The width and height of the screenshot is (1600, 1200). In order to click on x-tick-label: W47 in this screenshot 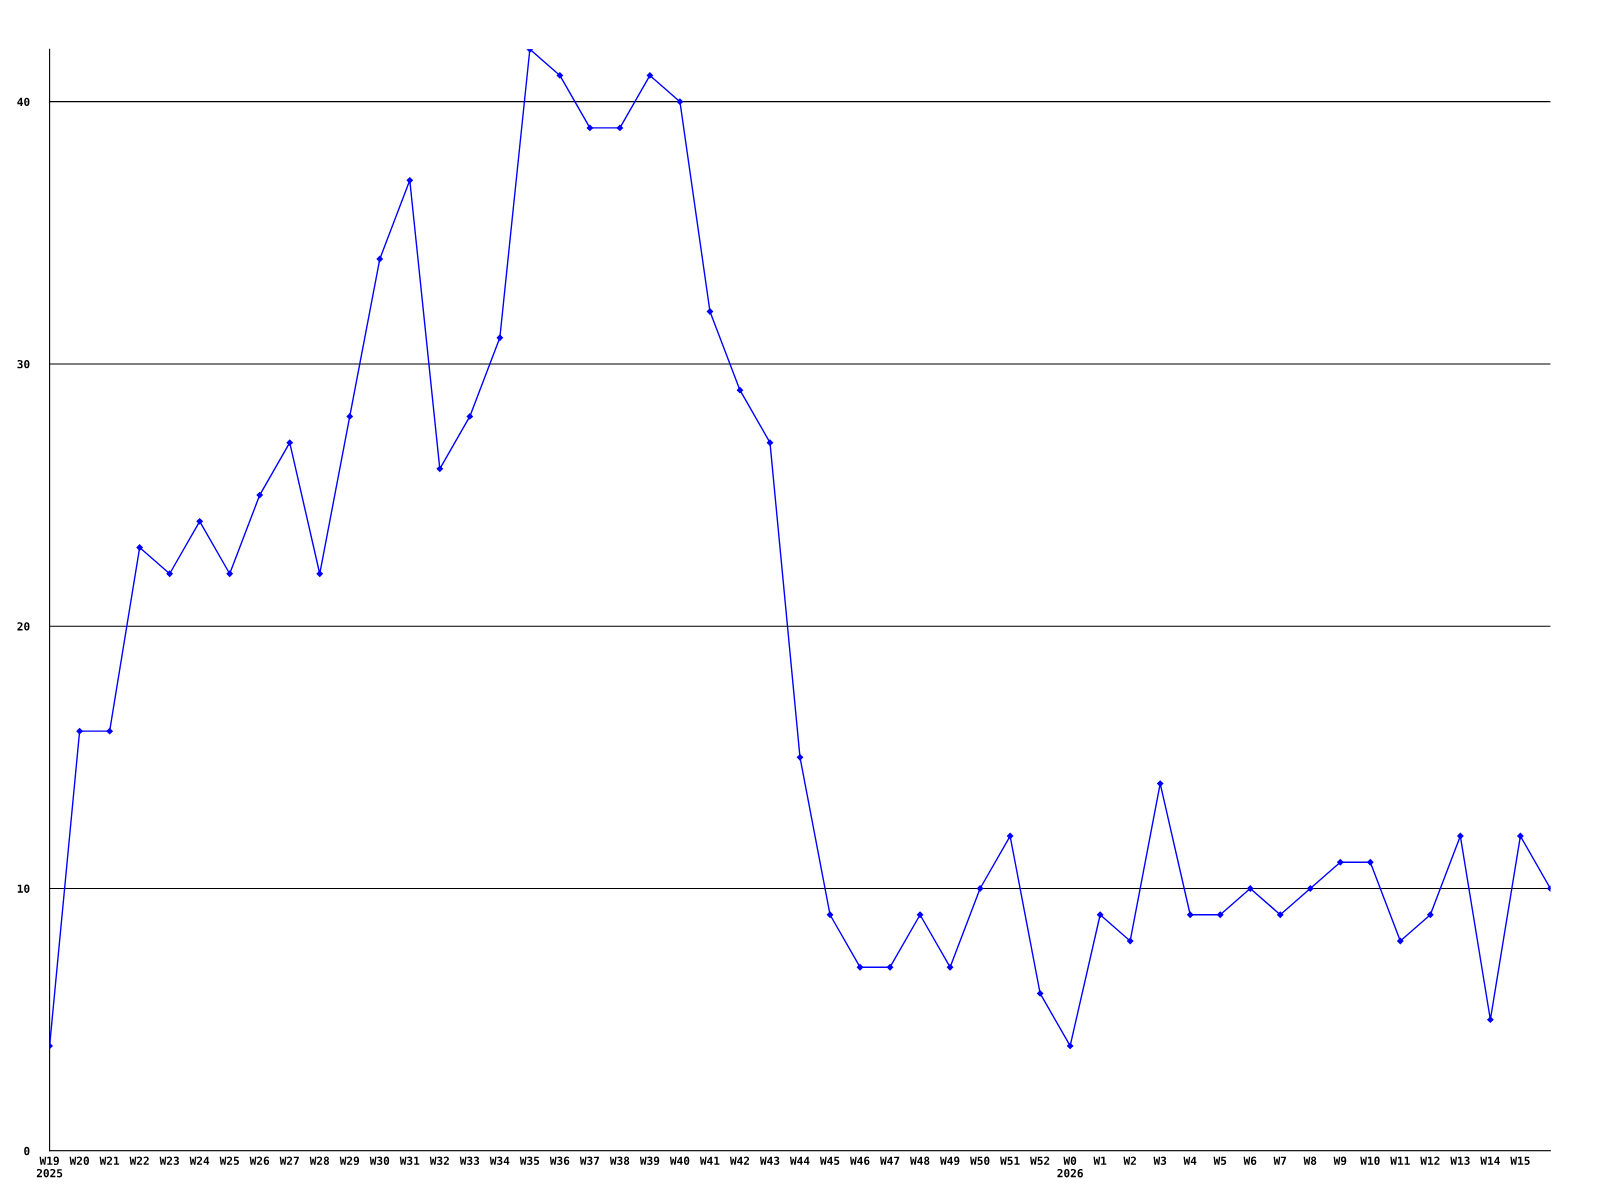, I will do `click(890, 1160)`.